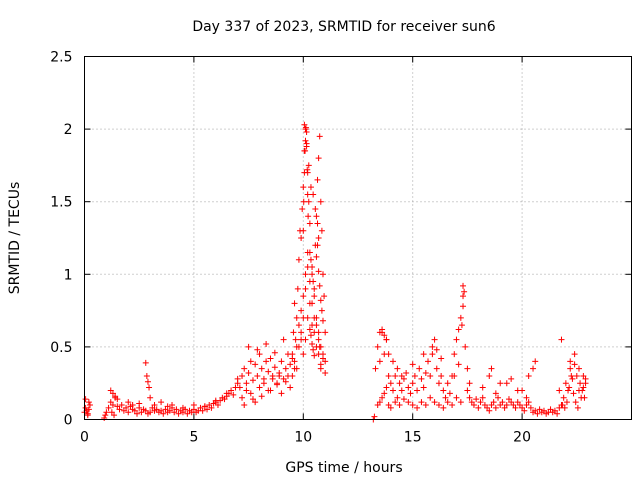  Describe the element at coordinates (68, 275) in the screenshot. I see `y-tick-label: 1` at that location.